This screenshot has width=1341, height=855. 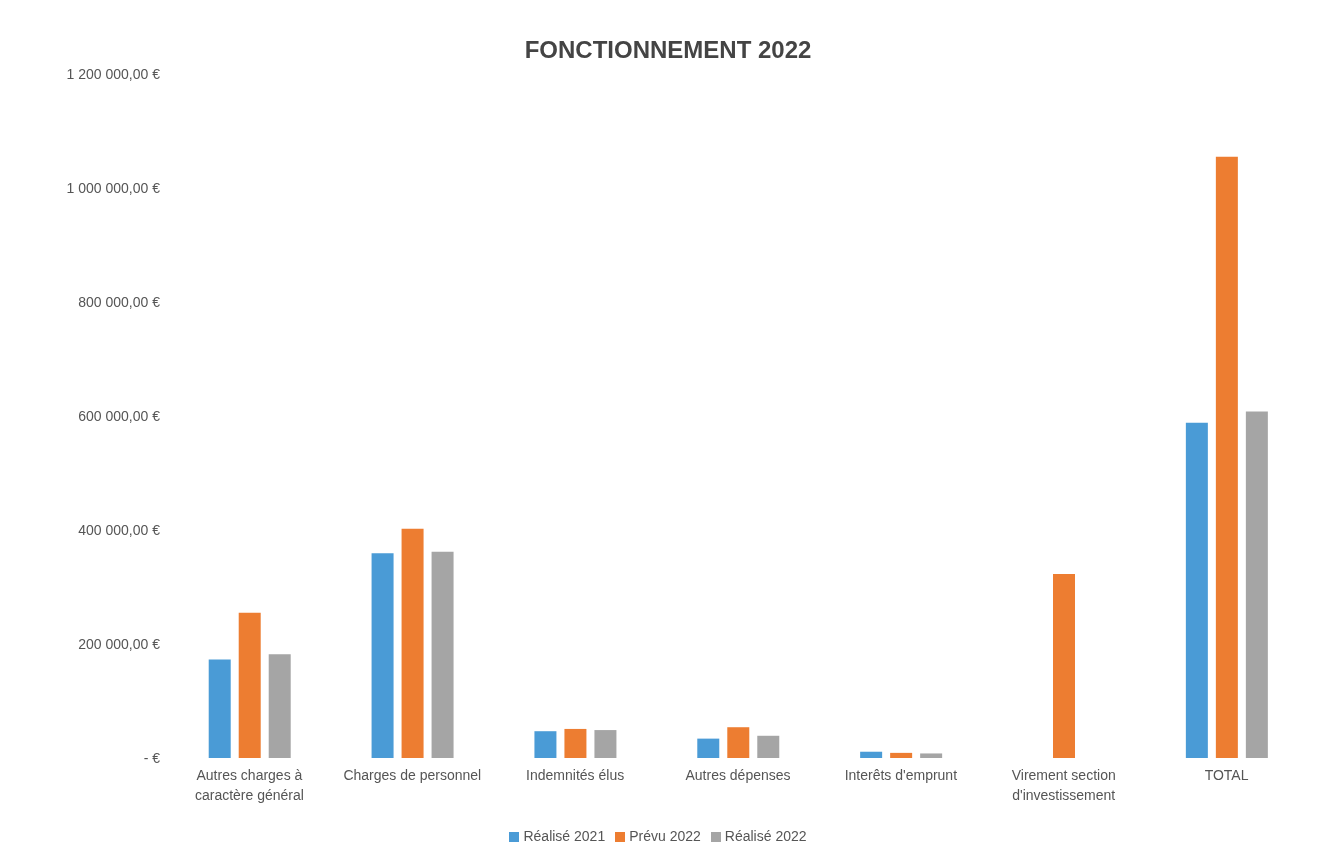 What do you see at coordinates (119, 301) in the screenshot?
I see `y-tick-label: 800 000,00 €` at bounding box center [119, 301].